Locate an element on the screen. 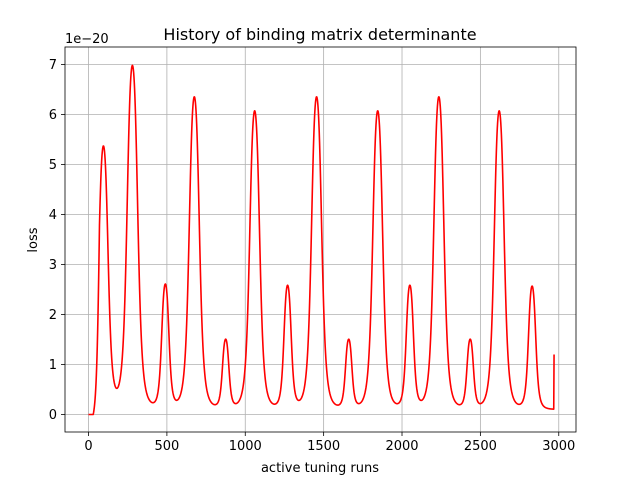  x-tick-label: 1500 is located at coordinates (323, 446).